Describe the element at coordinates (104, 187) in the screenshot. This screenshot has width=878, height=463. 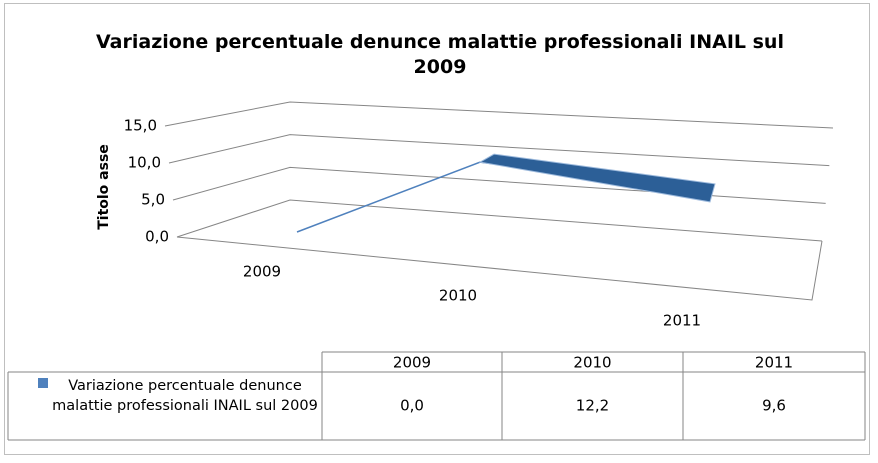
I see `y-axis-label: Titolo asse` at that location.